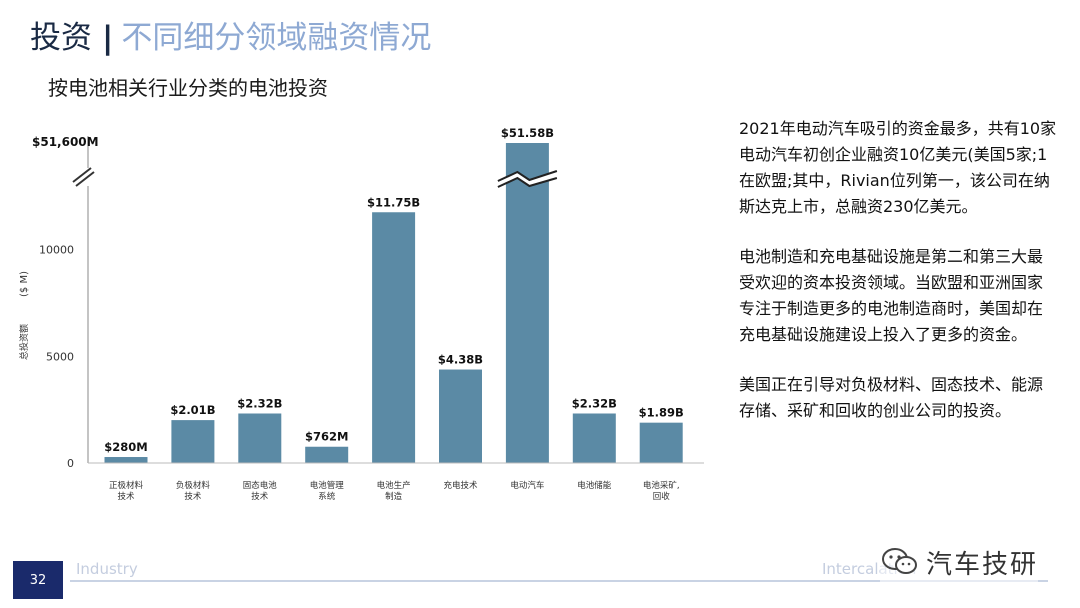 This screenshot has width=1080, height=608. I want to click on footer-divider, so click(559, 581).